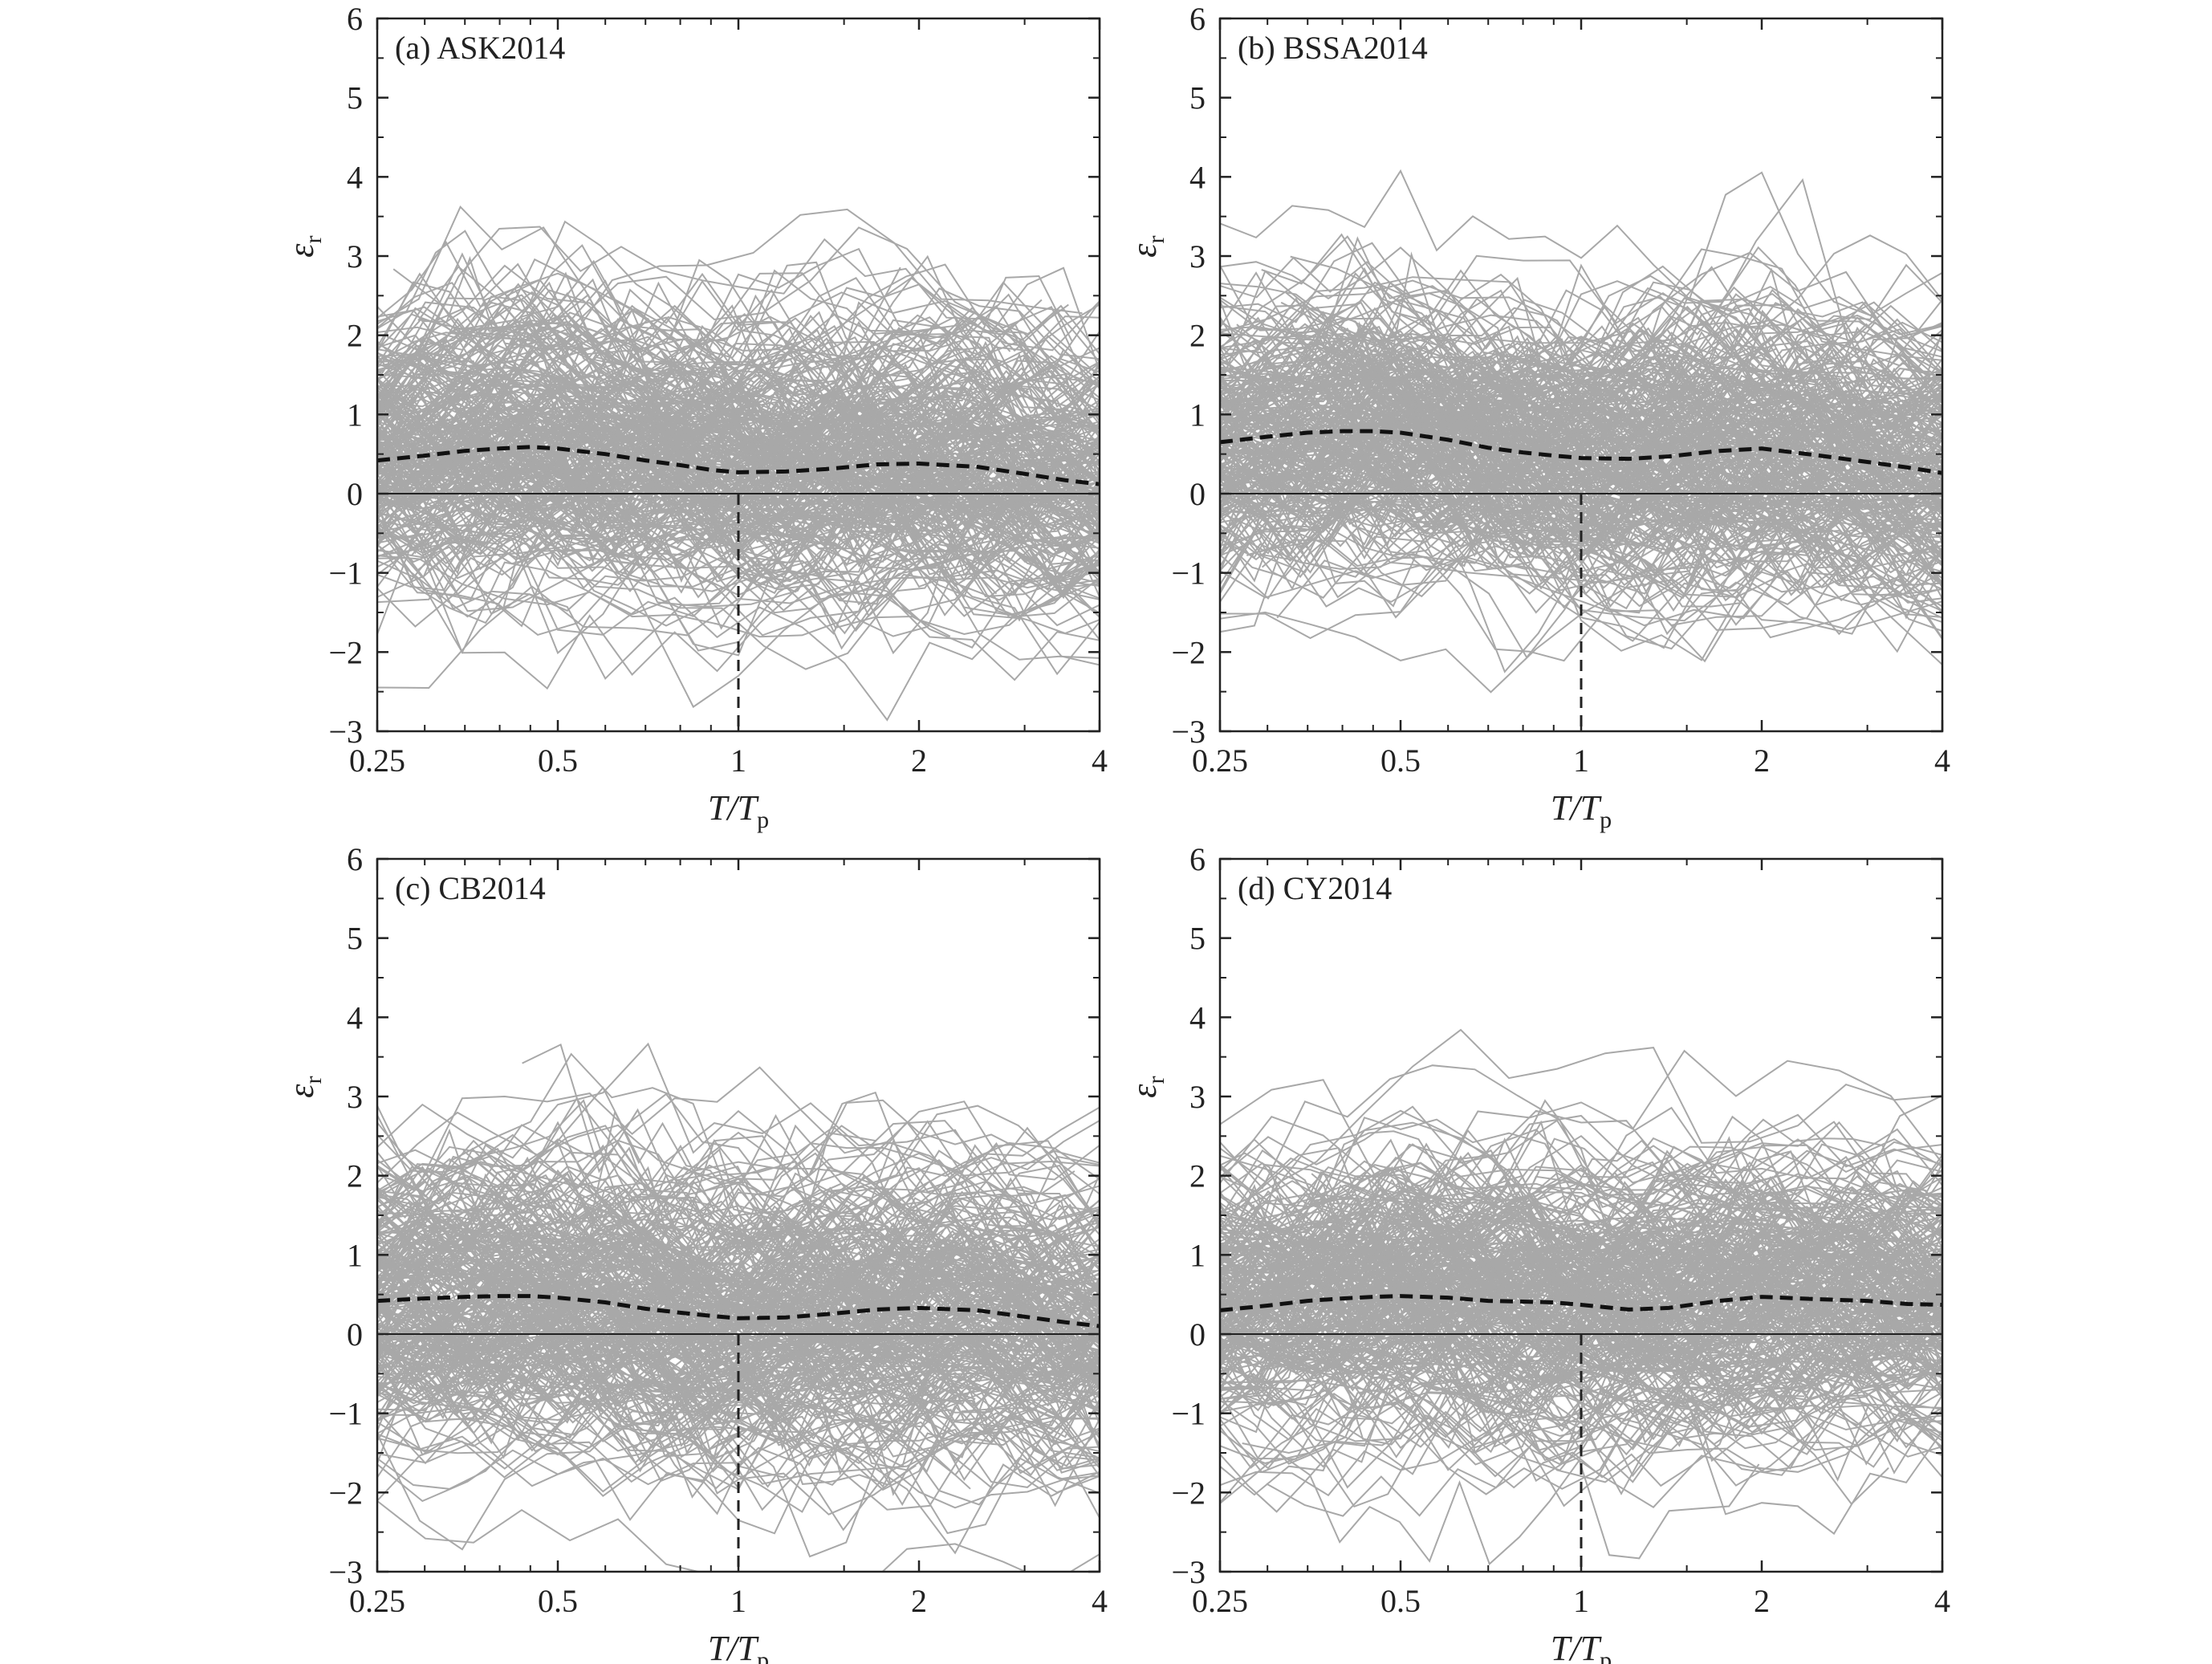  Describe the element at coordinates (1197, 1176) in the screenshot. I see `y-tick-label: 2` at that location.